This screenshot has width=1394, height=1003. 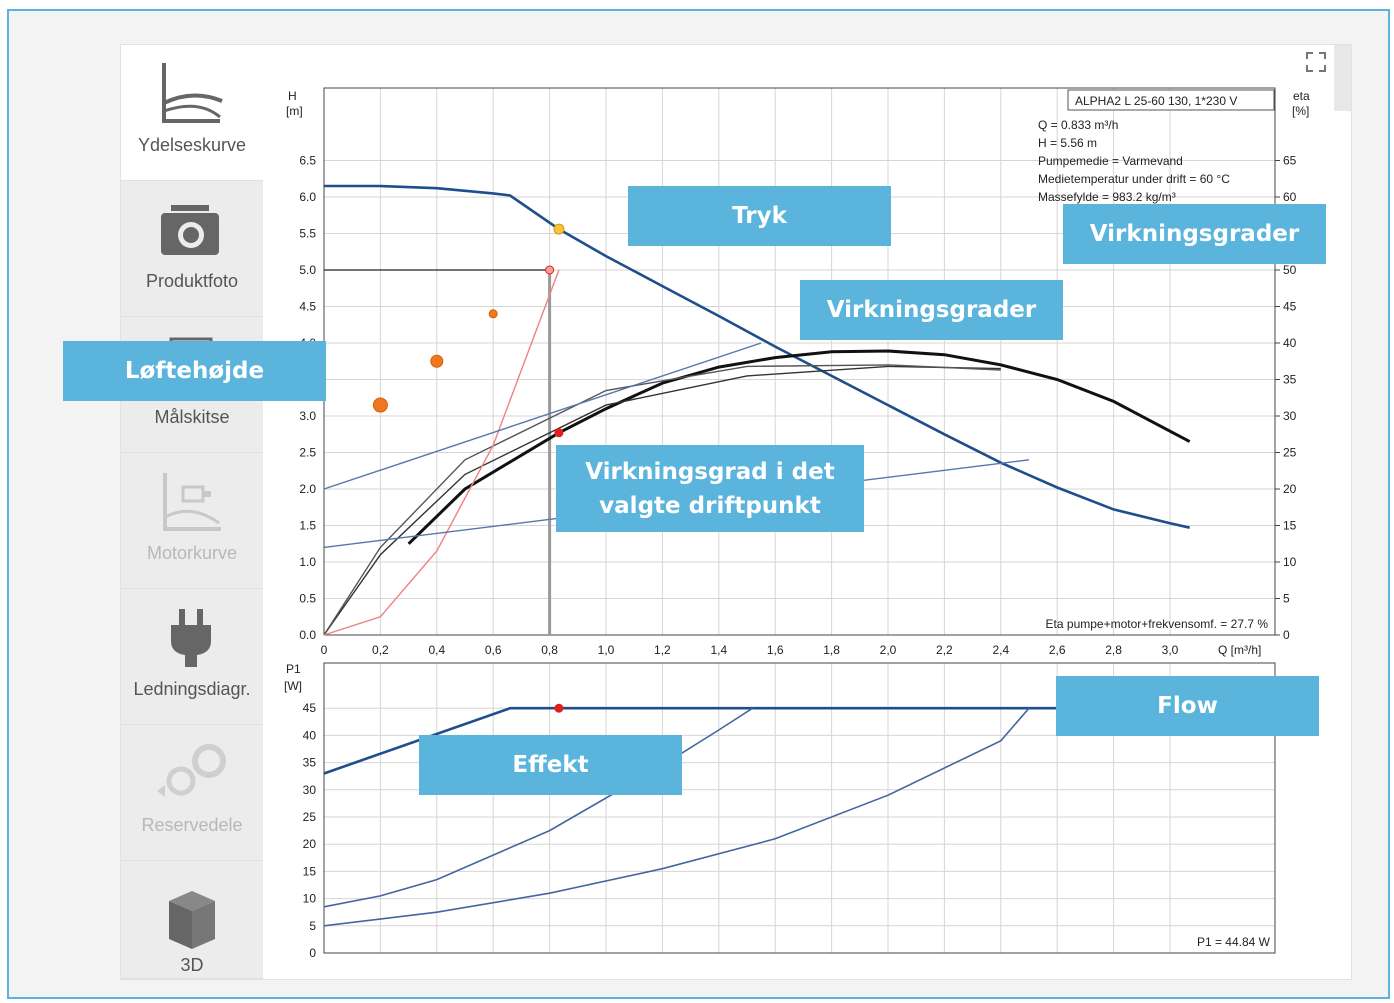 What do you see at coordinates (436, 650) in the screenshot?
I see `x-tick-label: 0,4` at bounding box center [436, 650].